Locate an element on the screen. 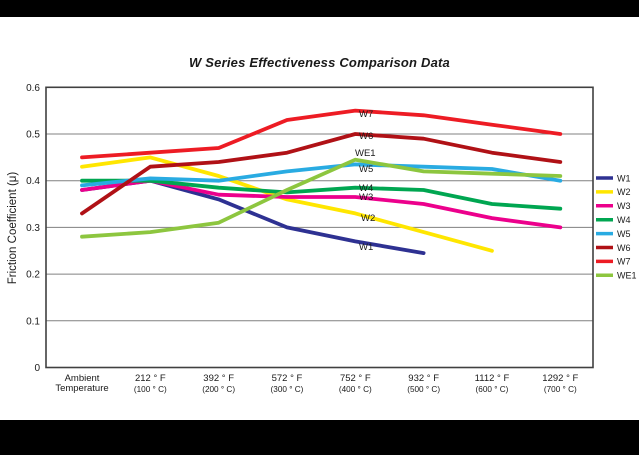  series-line-W4 is located at coordinates (321, 194).